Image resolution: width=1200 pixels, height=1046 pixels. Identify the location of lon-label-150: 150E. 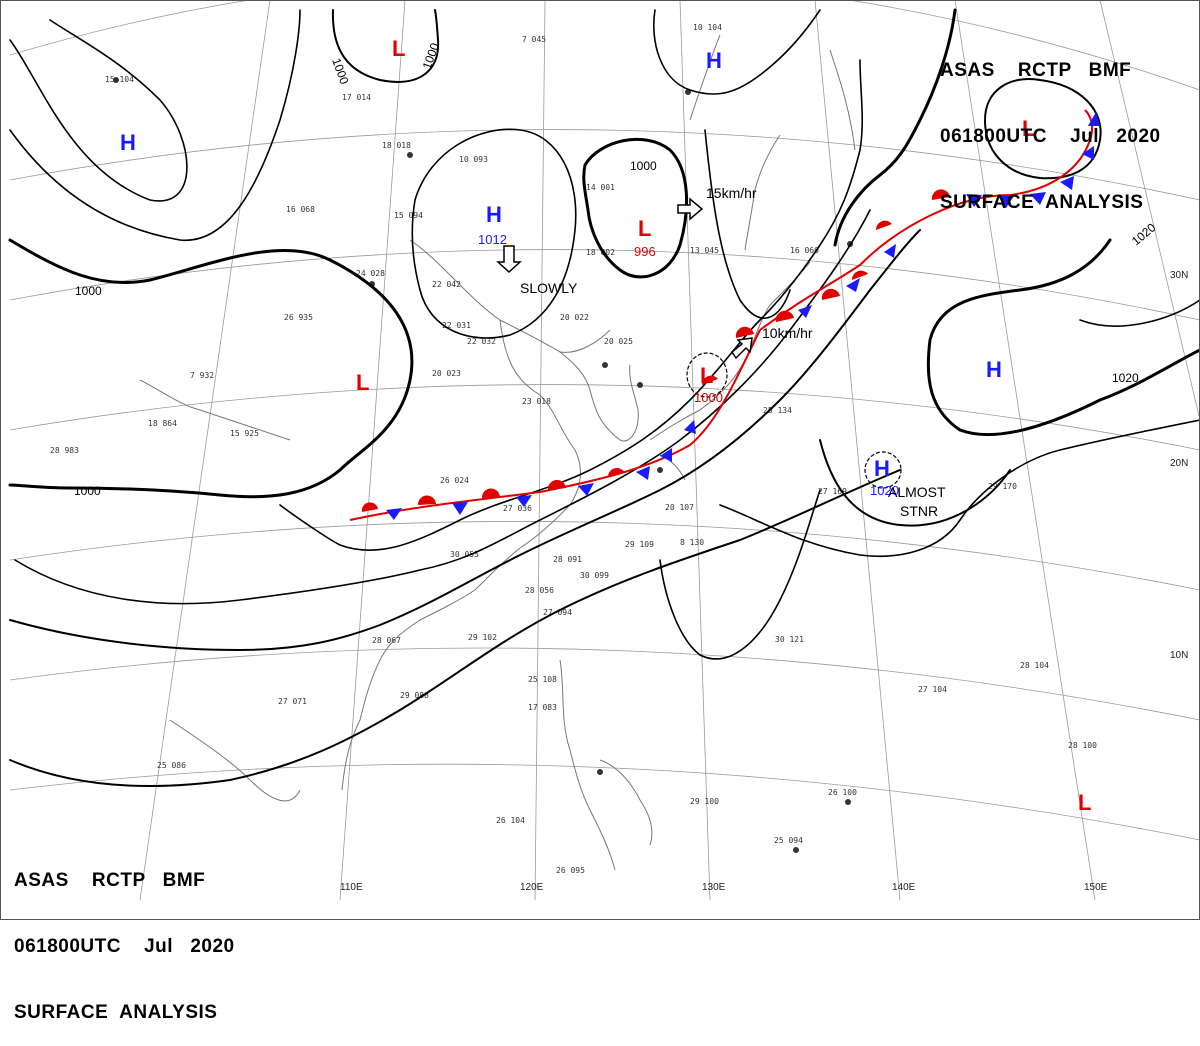
(1096, 887).